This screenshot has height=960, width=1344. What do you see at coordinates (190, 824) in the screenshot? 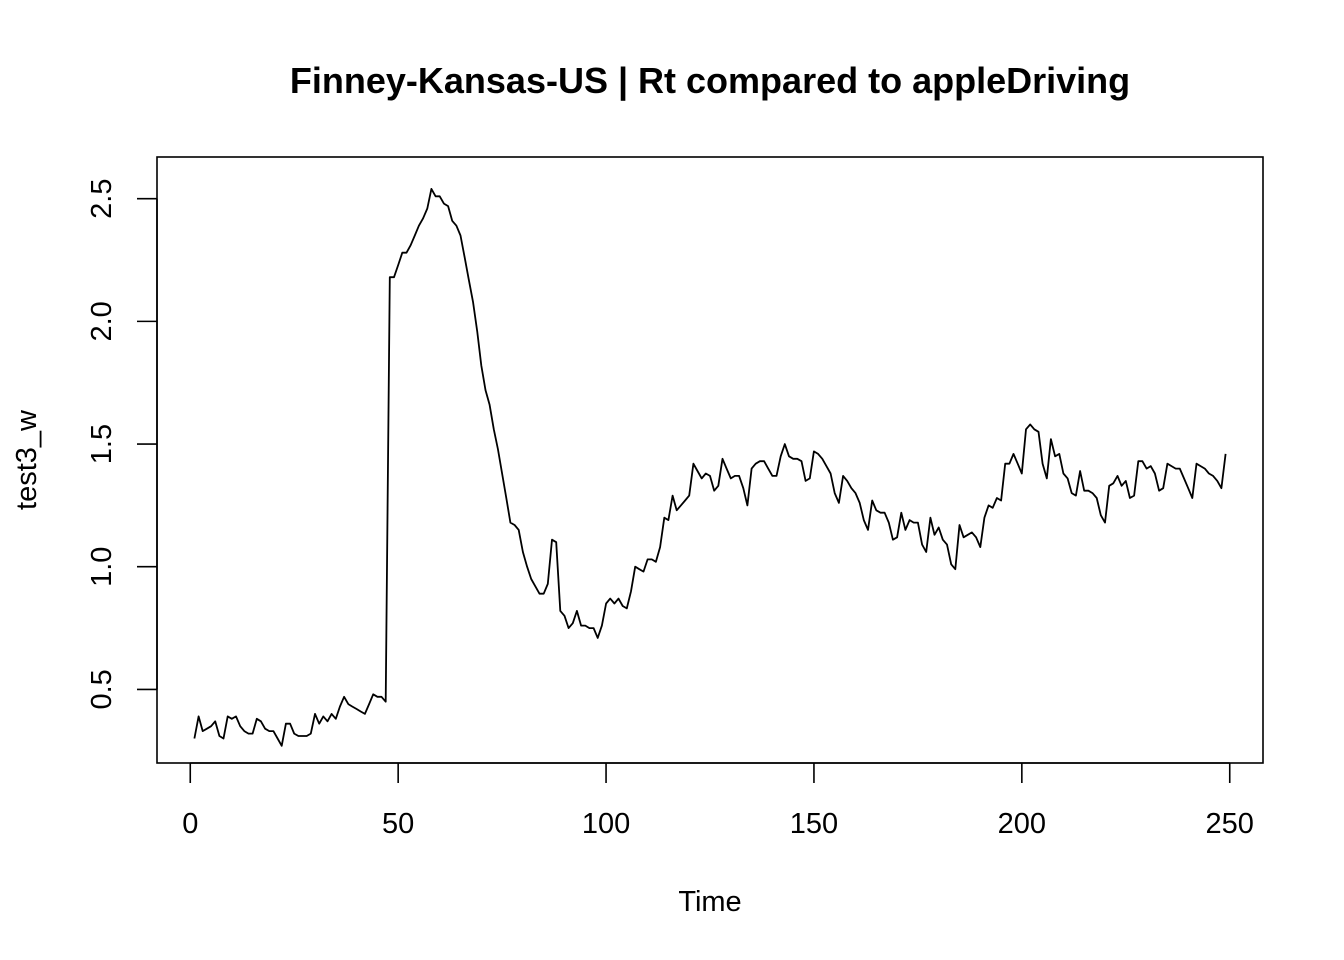
I see `x-tick-label: 0` at bounding box center [190, 824].